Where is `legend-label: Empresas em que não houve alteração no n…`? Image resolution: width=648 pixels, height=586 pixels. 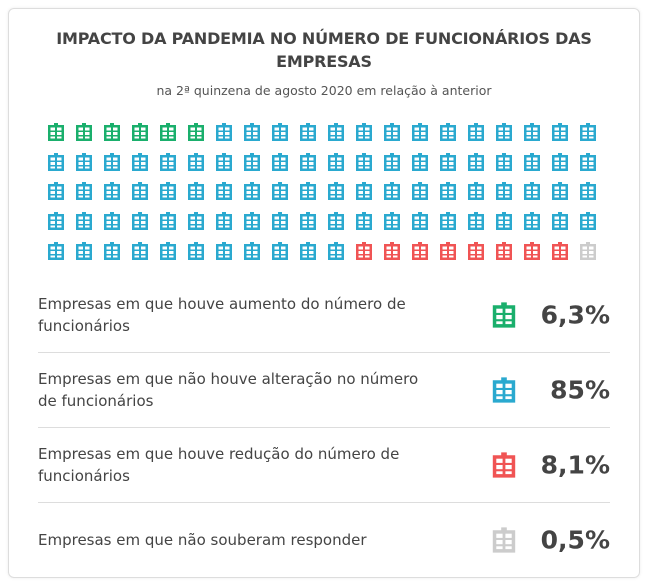
legend-label: Empresas em que não houve alteração no n… is located at coordinates (228, 390).